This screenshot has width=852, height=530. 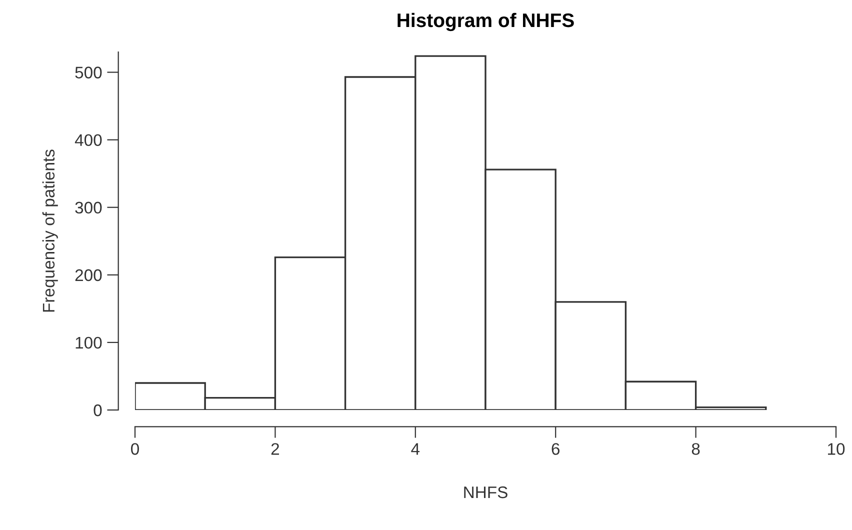 I want to click on chart-title: Histogram of NHFS, so click(x=486, y=22).